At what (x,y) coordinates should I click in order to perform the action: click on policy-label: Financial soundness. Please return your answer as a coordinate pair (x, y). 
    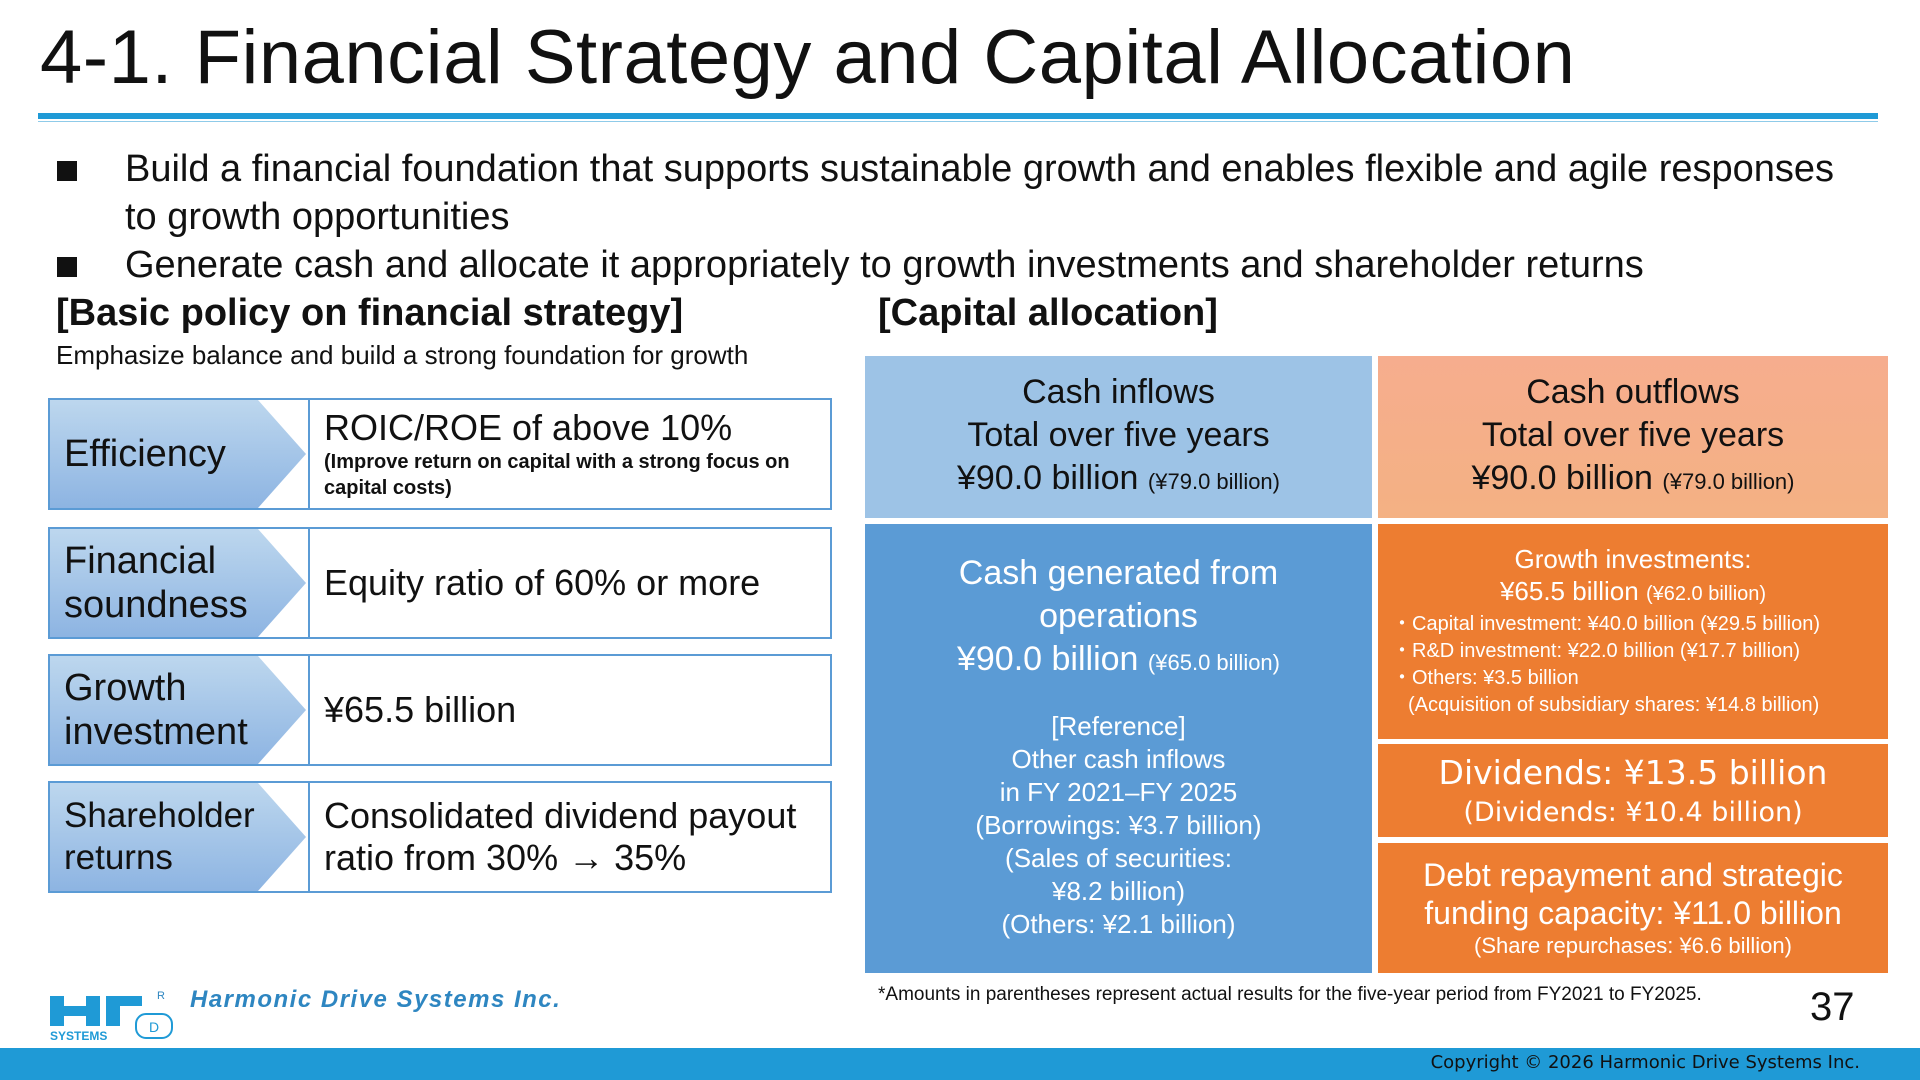
    Looking at the image, I should click on (156, 583).